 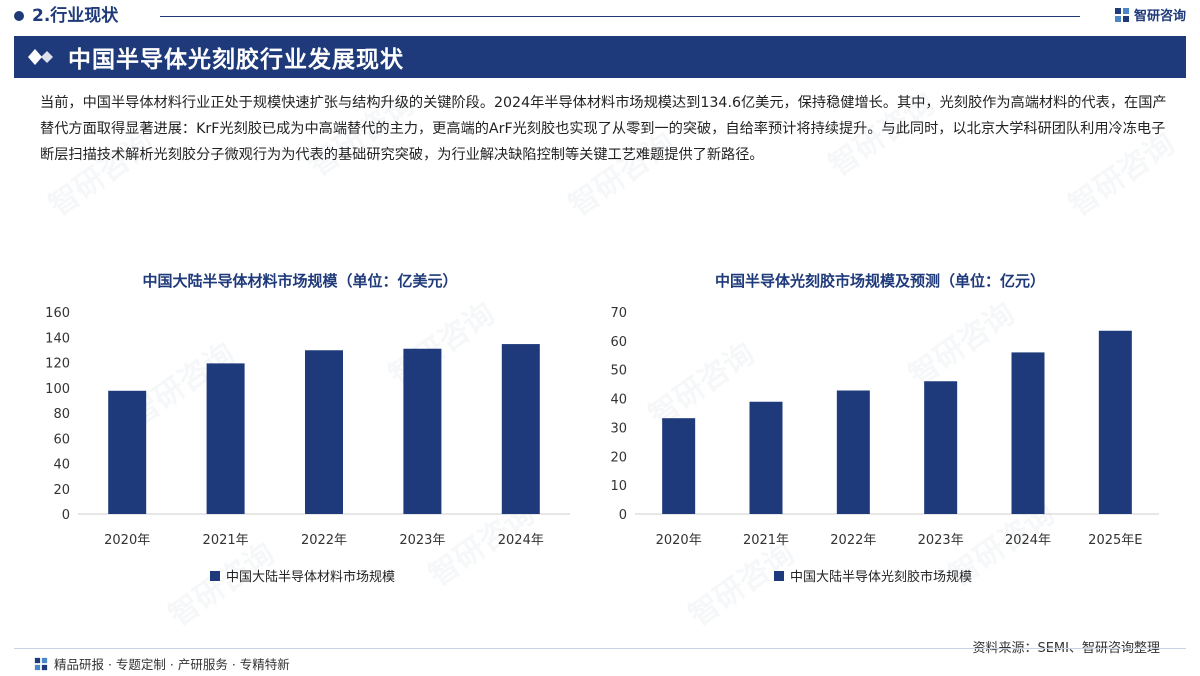 I want to click on header-divider, so click(x=620, y=16).